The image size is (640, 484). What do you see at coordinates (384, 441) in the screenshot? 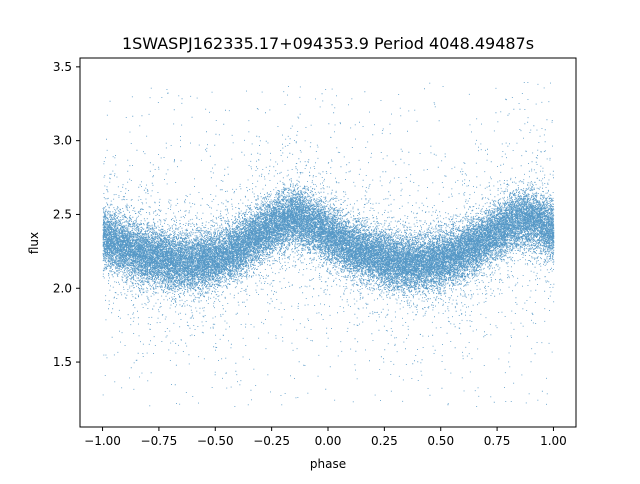
I see `x-tick-label: 0.25` at bounding box center [384, 441].